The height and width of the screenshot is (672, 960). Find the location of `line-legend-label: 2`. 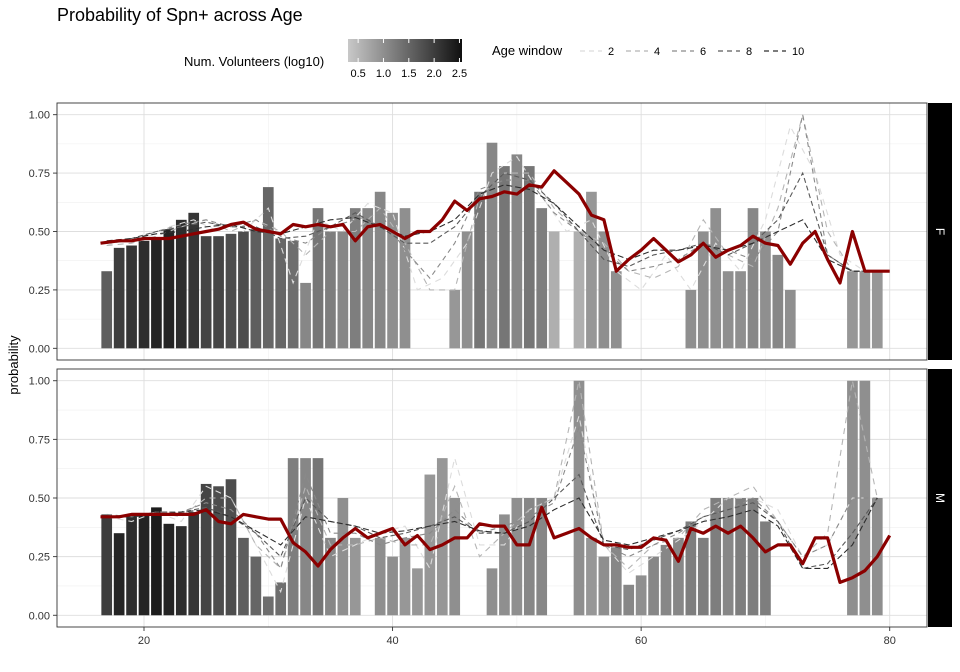

line-legend-label: 2 is located at coordinates (611, 52).